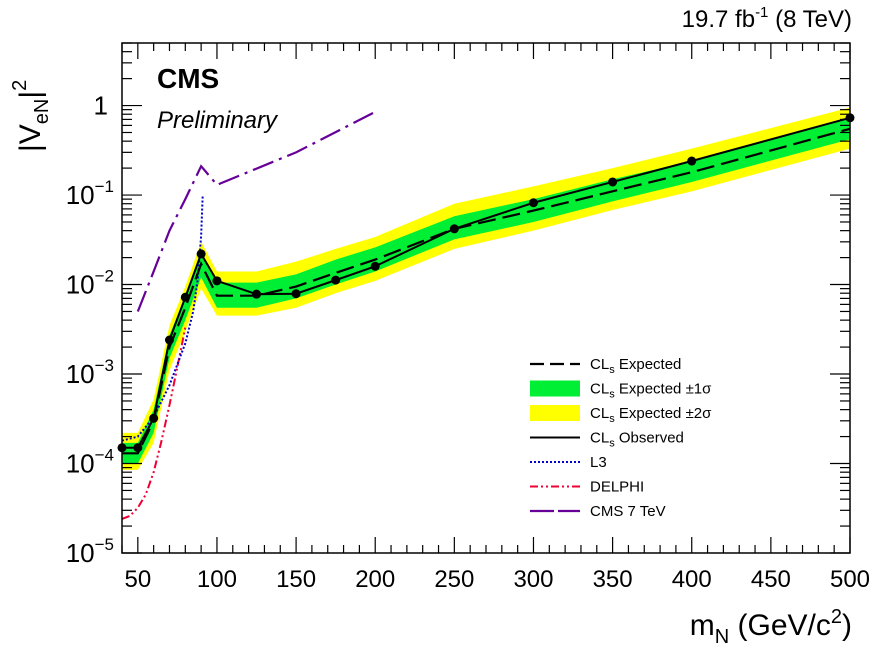  Describe the element at coordinates (628, 511) in the screenshot. I see `legend-entry: CMS 7 TeV` at that location.